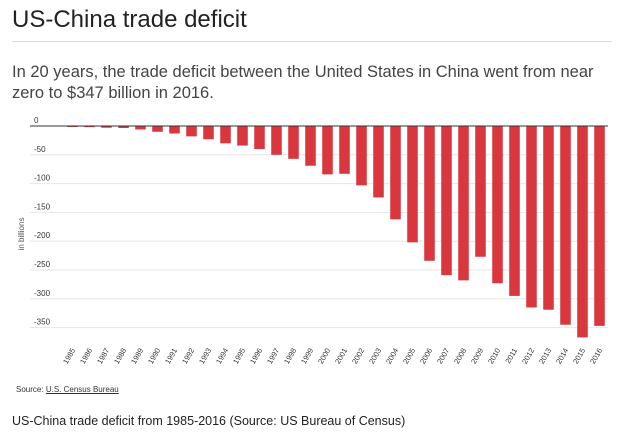 Image resolution: width=624 pixels, height=443 pixels. What do you see at coordinates (293, 142) in the screenshot?
I see `bar-1998` at bounding box center [293, 142].